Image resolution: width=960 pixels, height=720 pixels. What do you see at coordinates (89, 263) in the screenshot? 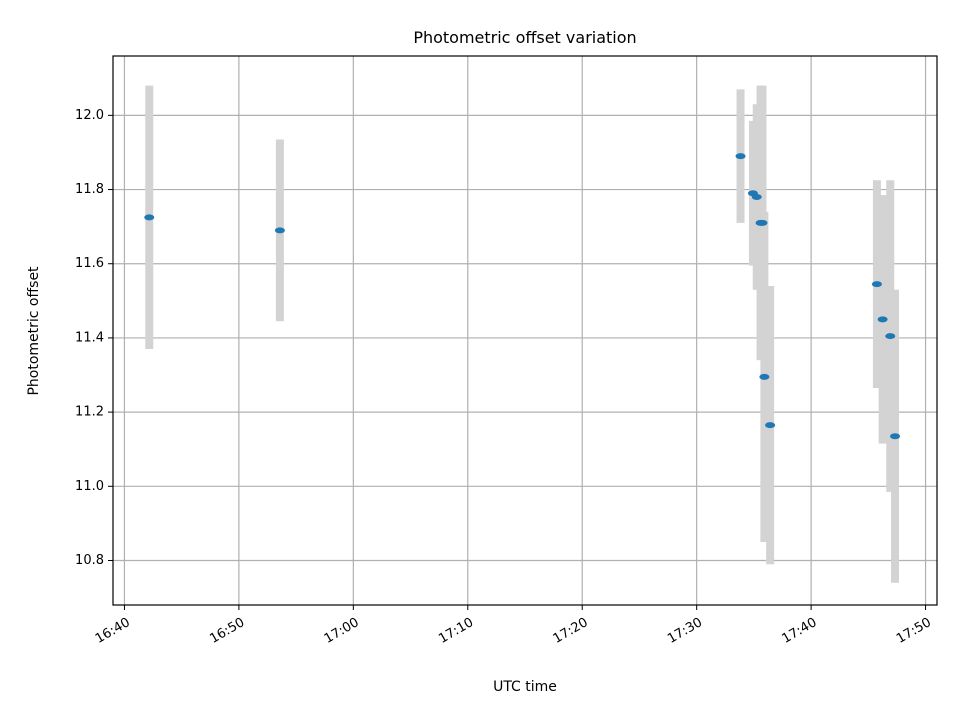
I see `y-tick-label: 11.6` at bounding box center [89, 263].